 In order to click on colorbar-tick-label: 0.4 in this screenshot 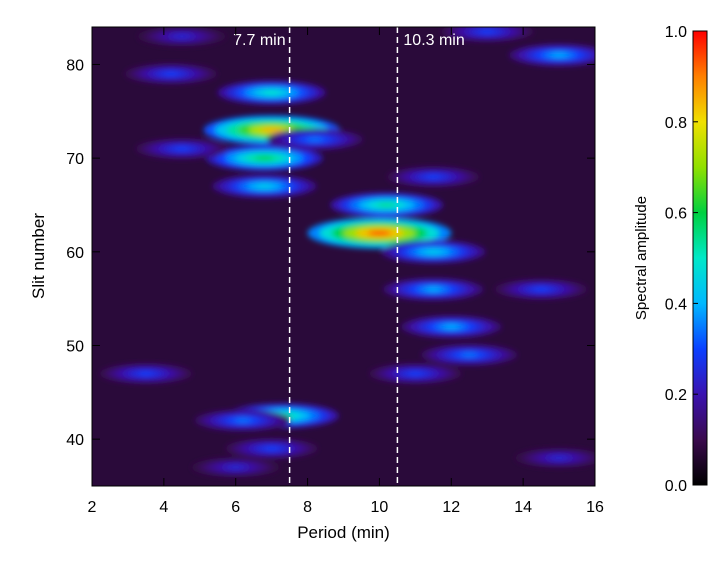, I will do `click(676, 304)`.